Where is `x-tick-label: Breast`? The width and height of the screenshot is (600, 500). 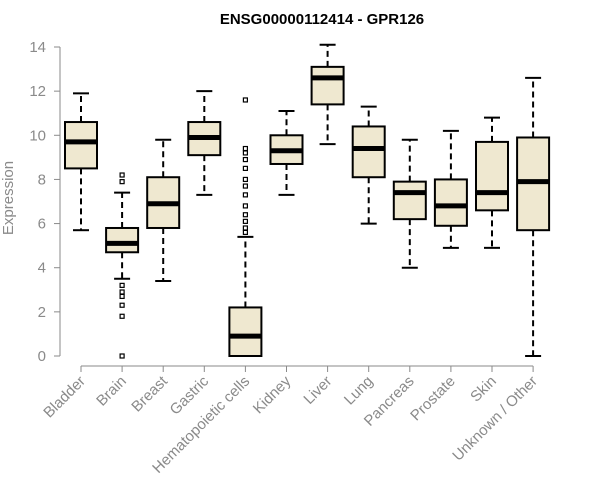 x-tick-label: Breast is located at coordinates (149, 393).